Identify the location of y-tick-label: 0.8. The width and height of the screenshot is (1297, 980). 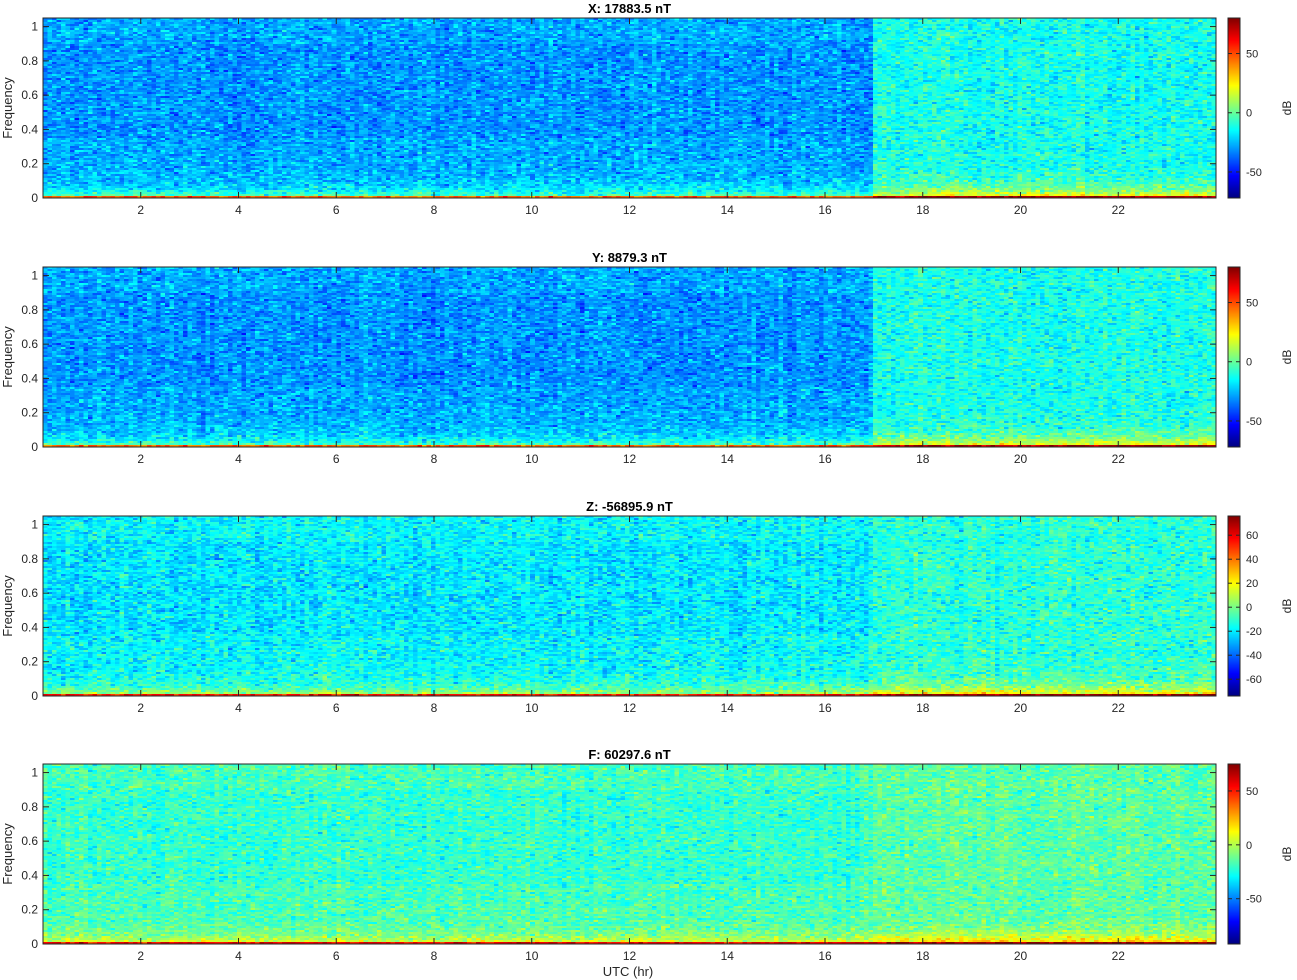
(29, 61).